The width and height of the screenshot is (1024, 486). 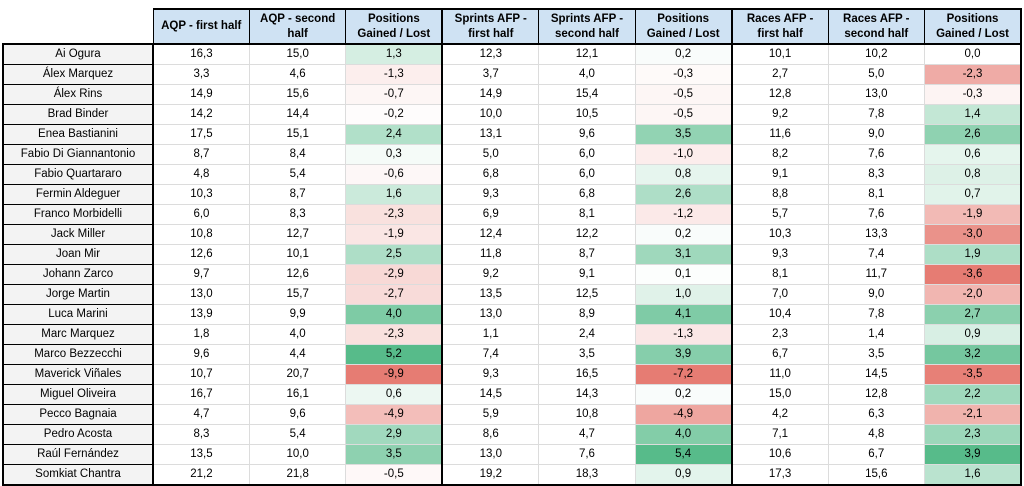 What do you see at coordinates (683, 294) in the screenshot?
I see `positions-gained-lost-cell: 1,0` at bounding box center [683, 294].